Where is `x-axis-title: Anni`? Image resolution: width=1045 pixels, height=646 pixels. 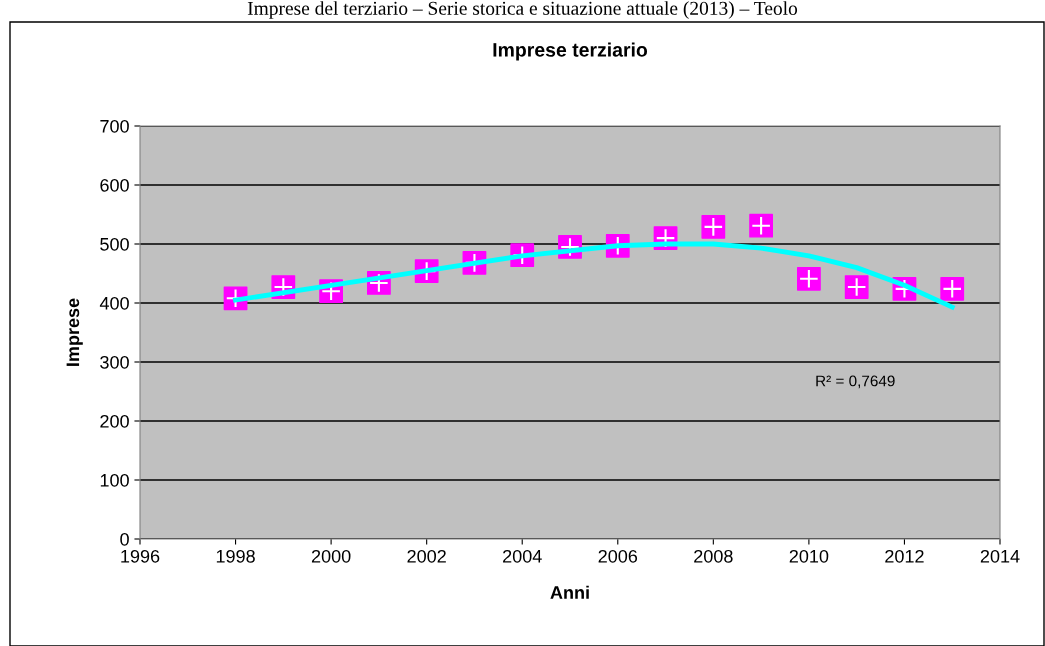 x-axis-title: Anni is located at coordinates (569, 592).